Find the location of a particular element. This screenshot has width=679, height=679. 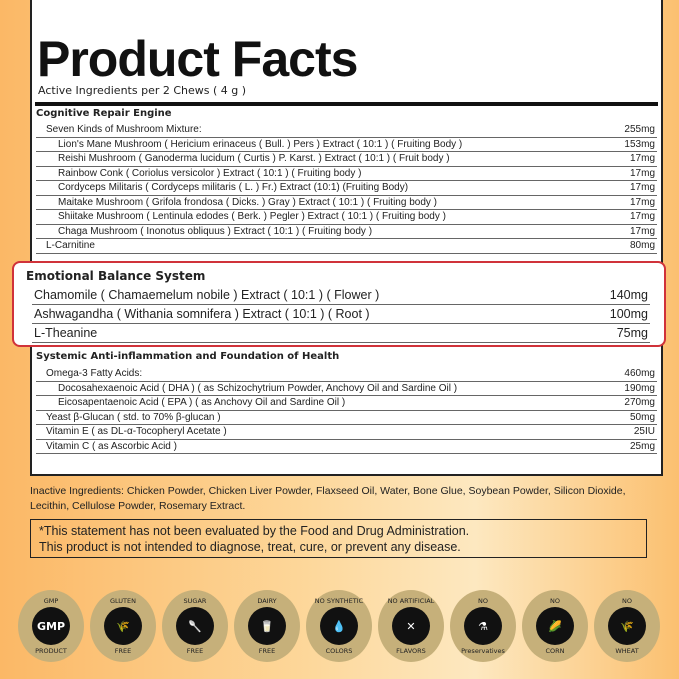

ingredient-amount: 75mg is located at coordinates (632, 333).